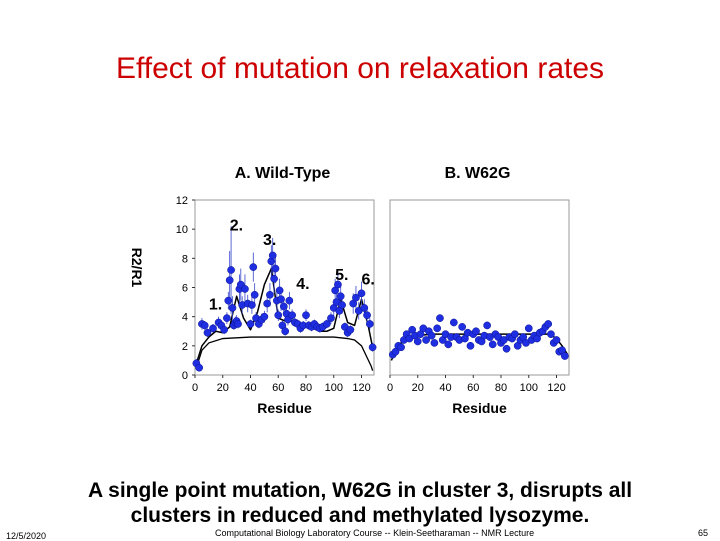 This screenshot has width=720, height=541. I want to click on y-tick-label: 4, so click(185, 318).